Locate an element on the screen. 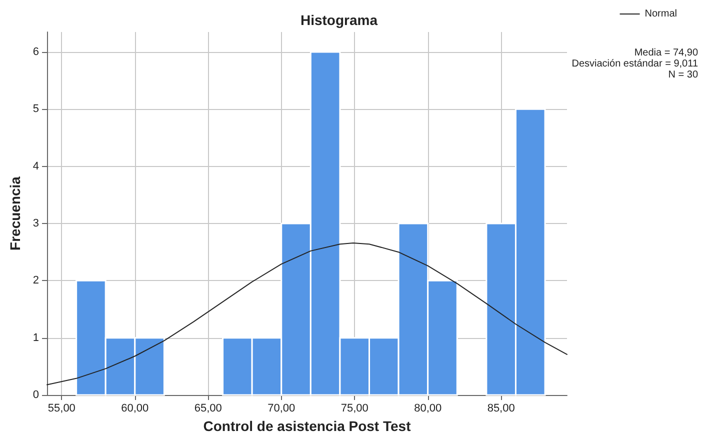 The height and width of the screenshot is (438, 702). x-axis-title: Control de asistencia Post Test is located at coordinates (307, 426).